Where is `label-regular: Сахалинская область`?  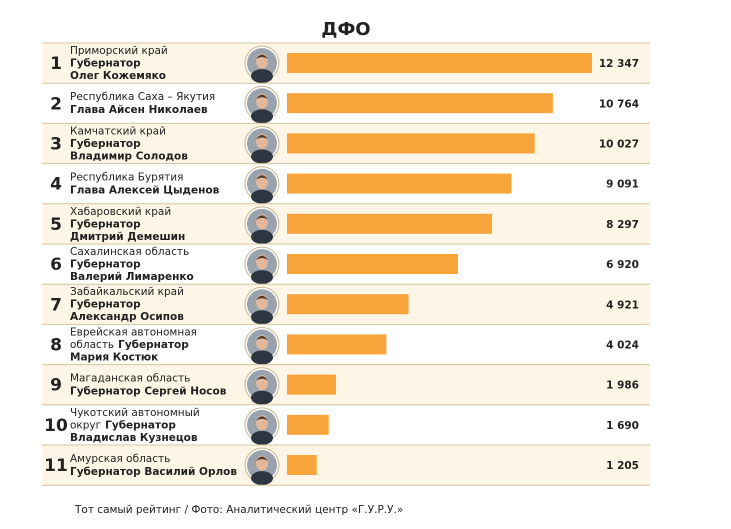
label-regular: Сахалинская область is located at coordinates (129, 252).